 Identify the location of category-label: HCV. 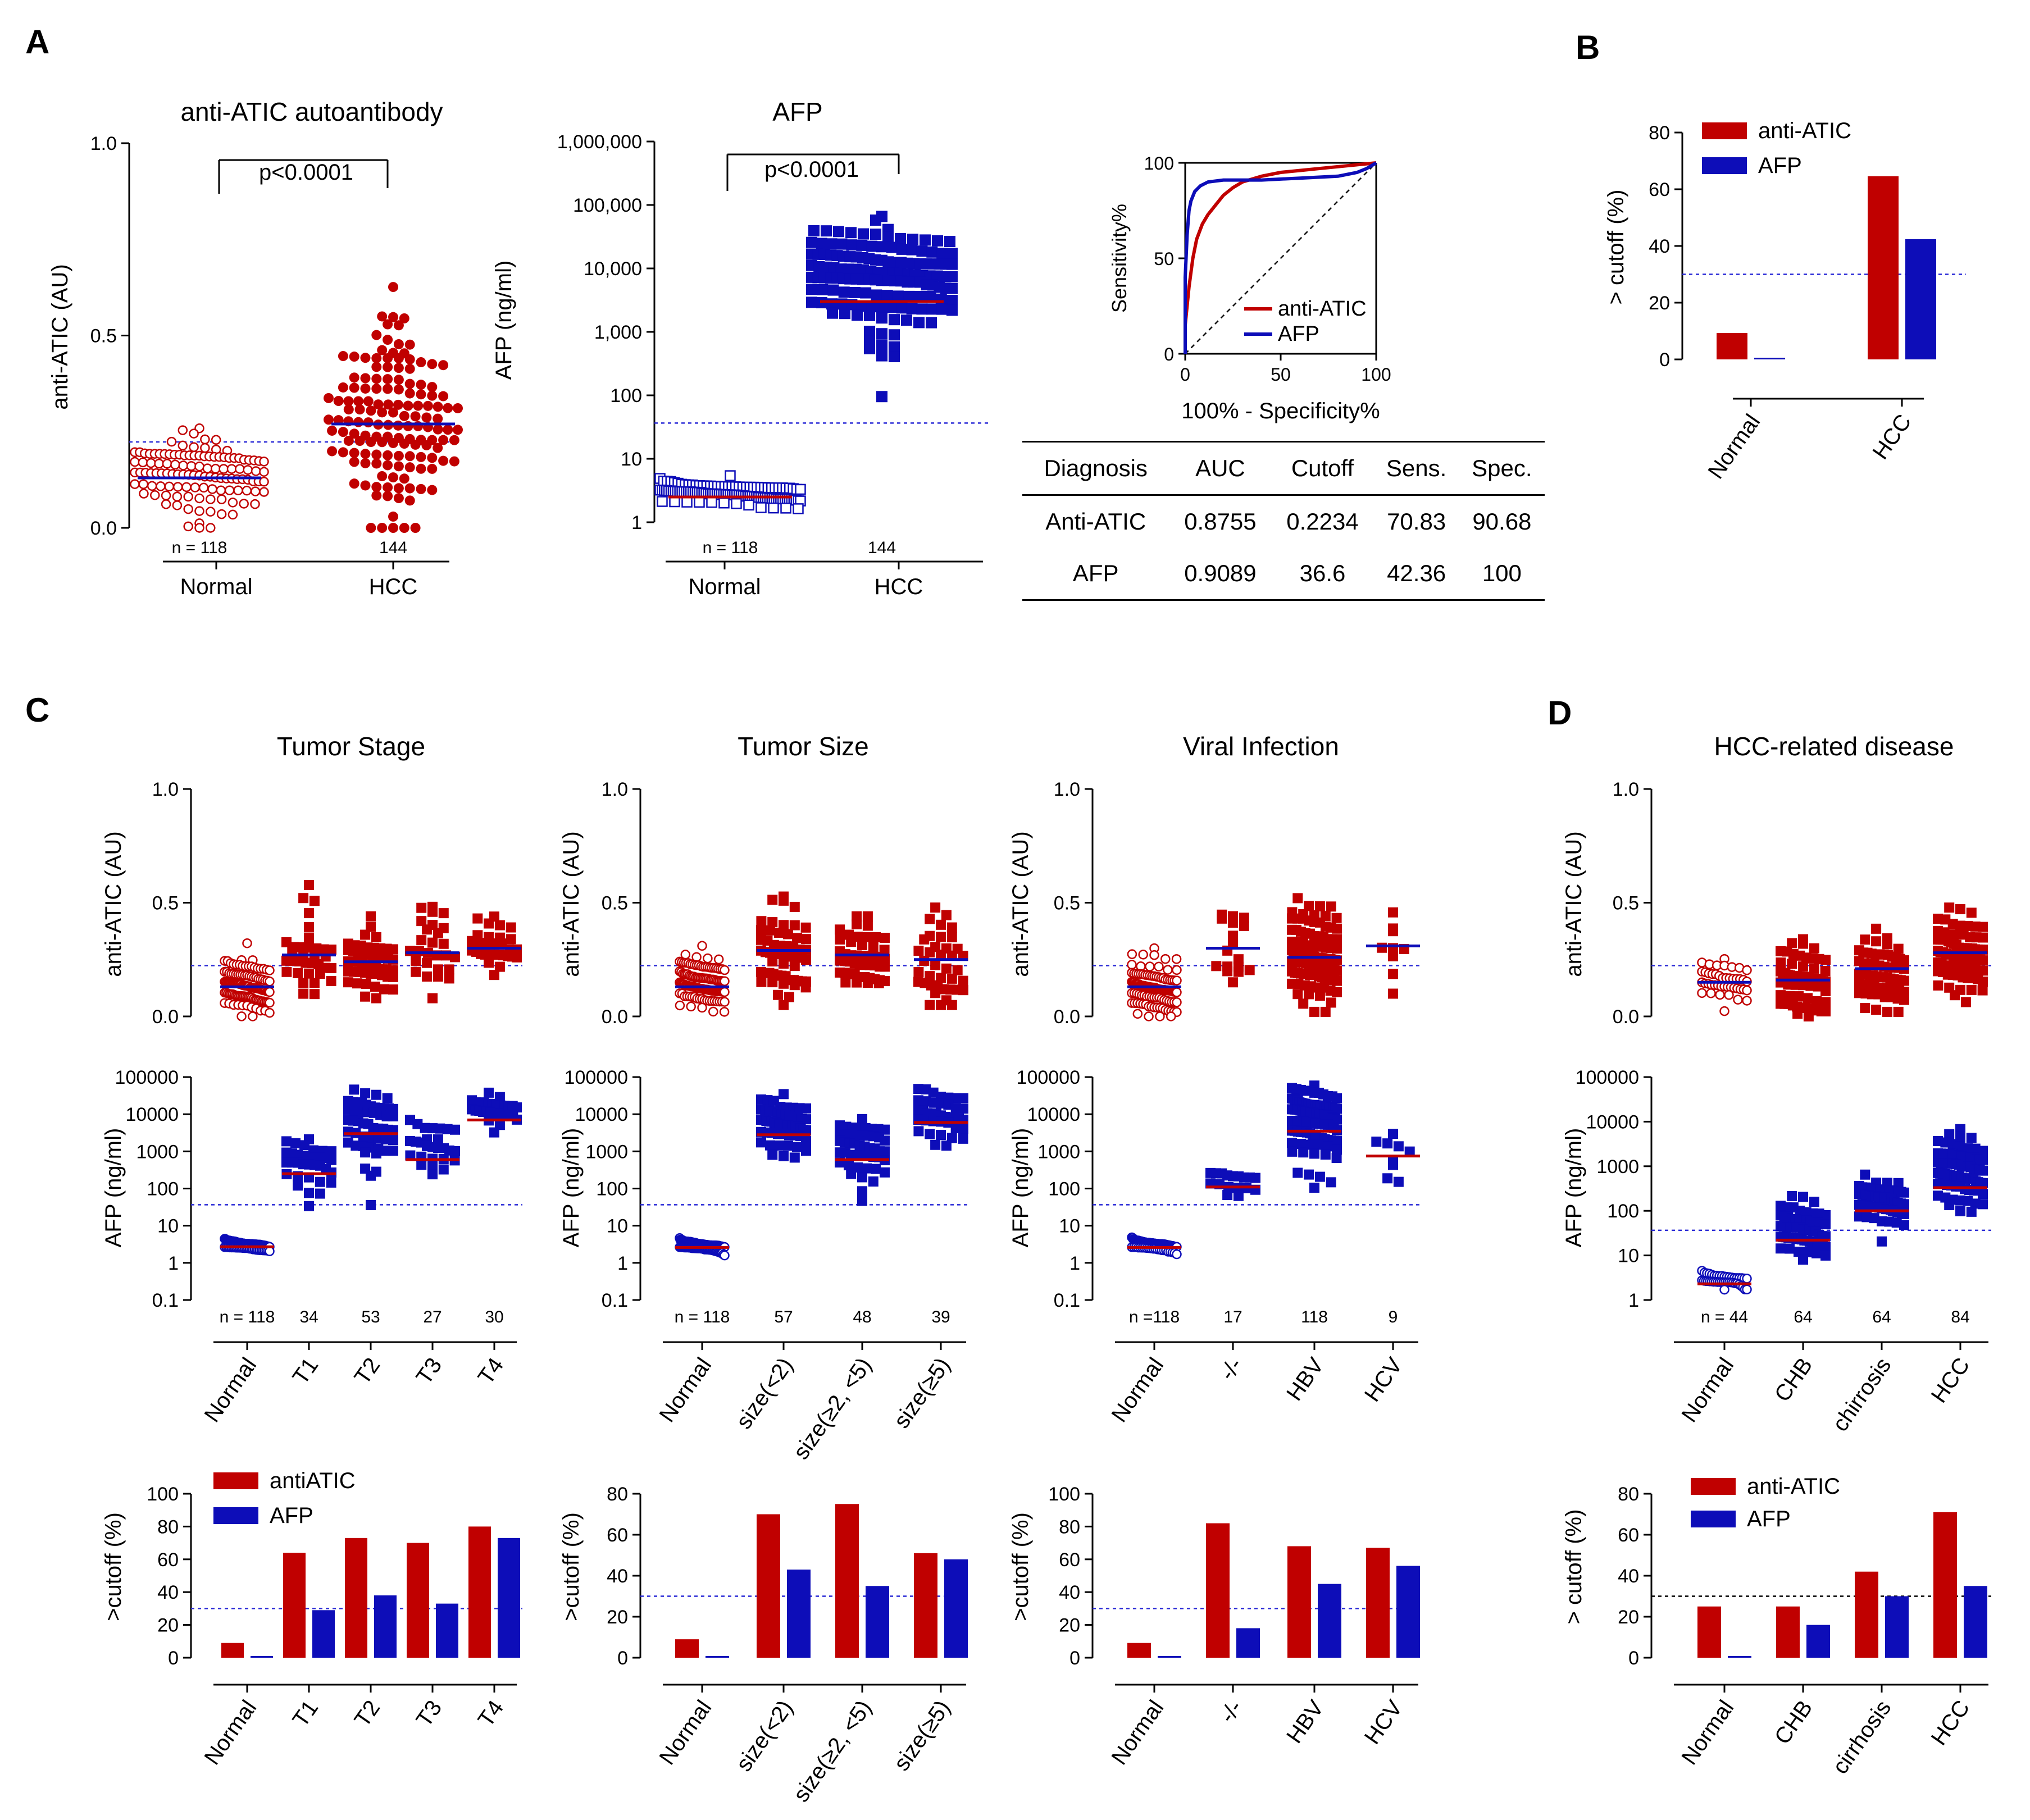
(1384, 1722).